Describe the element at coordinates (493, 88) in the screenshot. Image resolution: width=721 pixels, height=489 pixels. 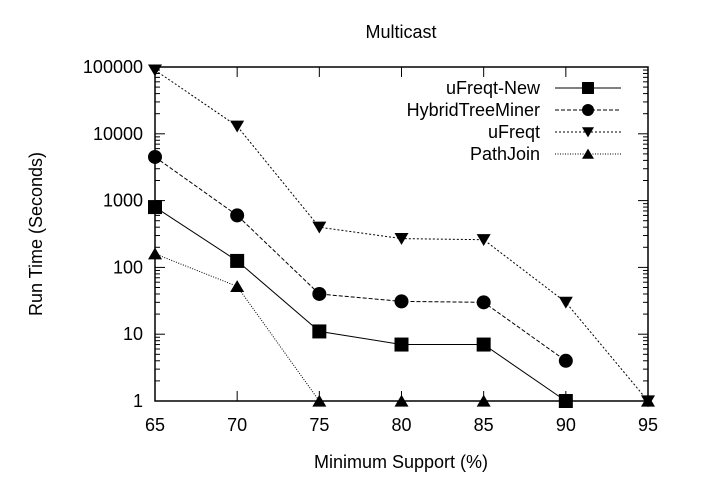
I see `legend-label: uFreqt-New` at that location.